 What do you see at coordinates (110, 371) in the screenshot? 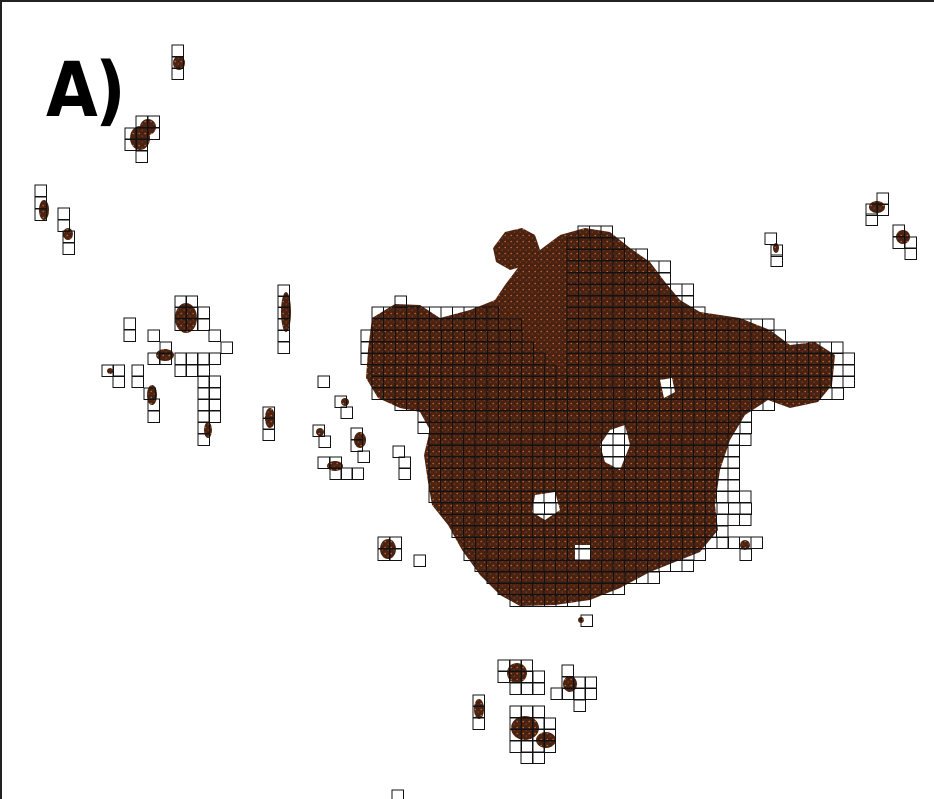
I see `cluster-left-dot` at bounding box center [110, 371].